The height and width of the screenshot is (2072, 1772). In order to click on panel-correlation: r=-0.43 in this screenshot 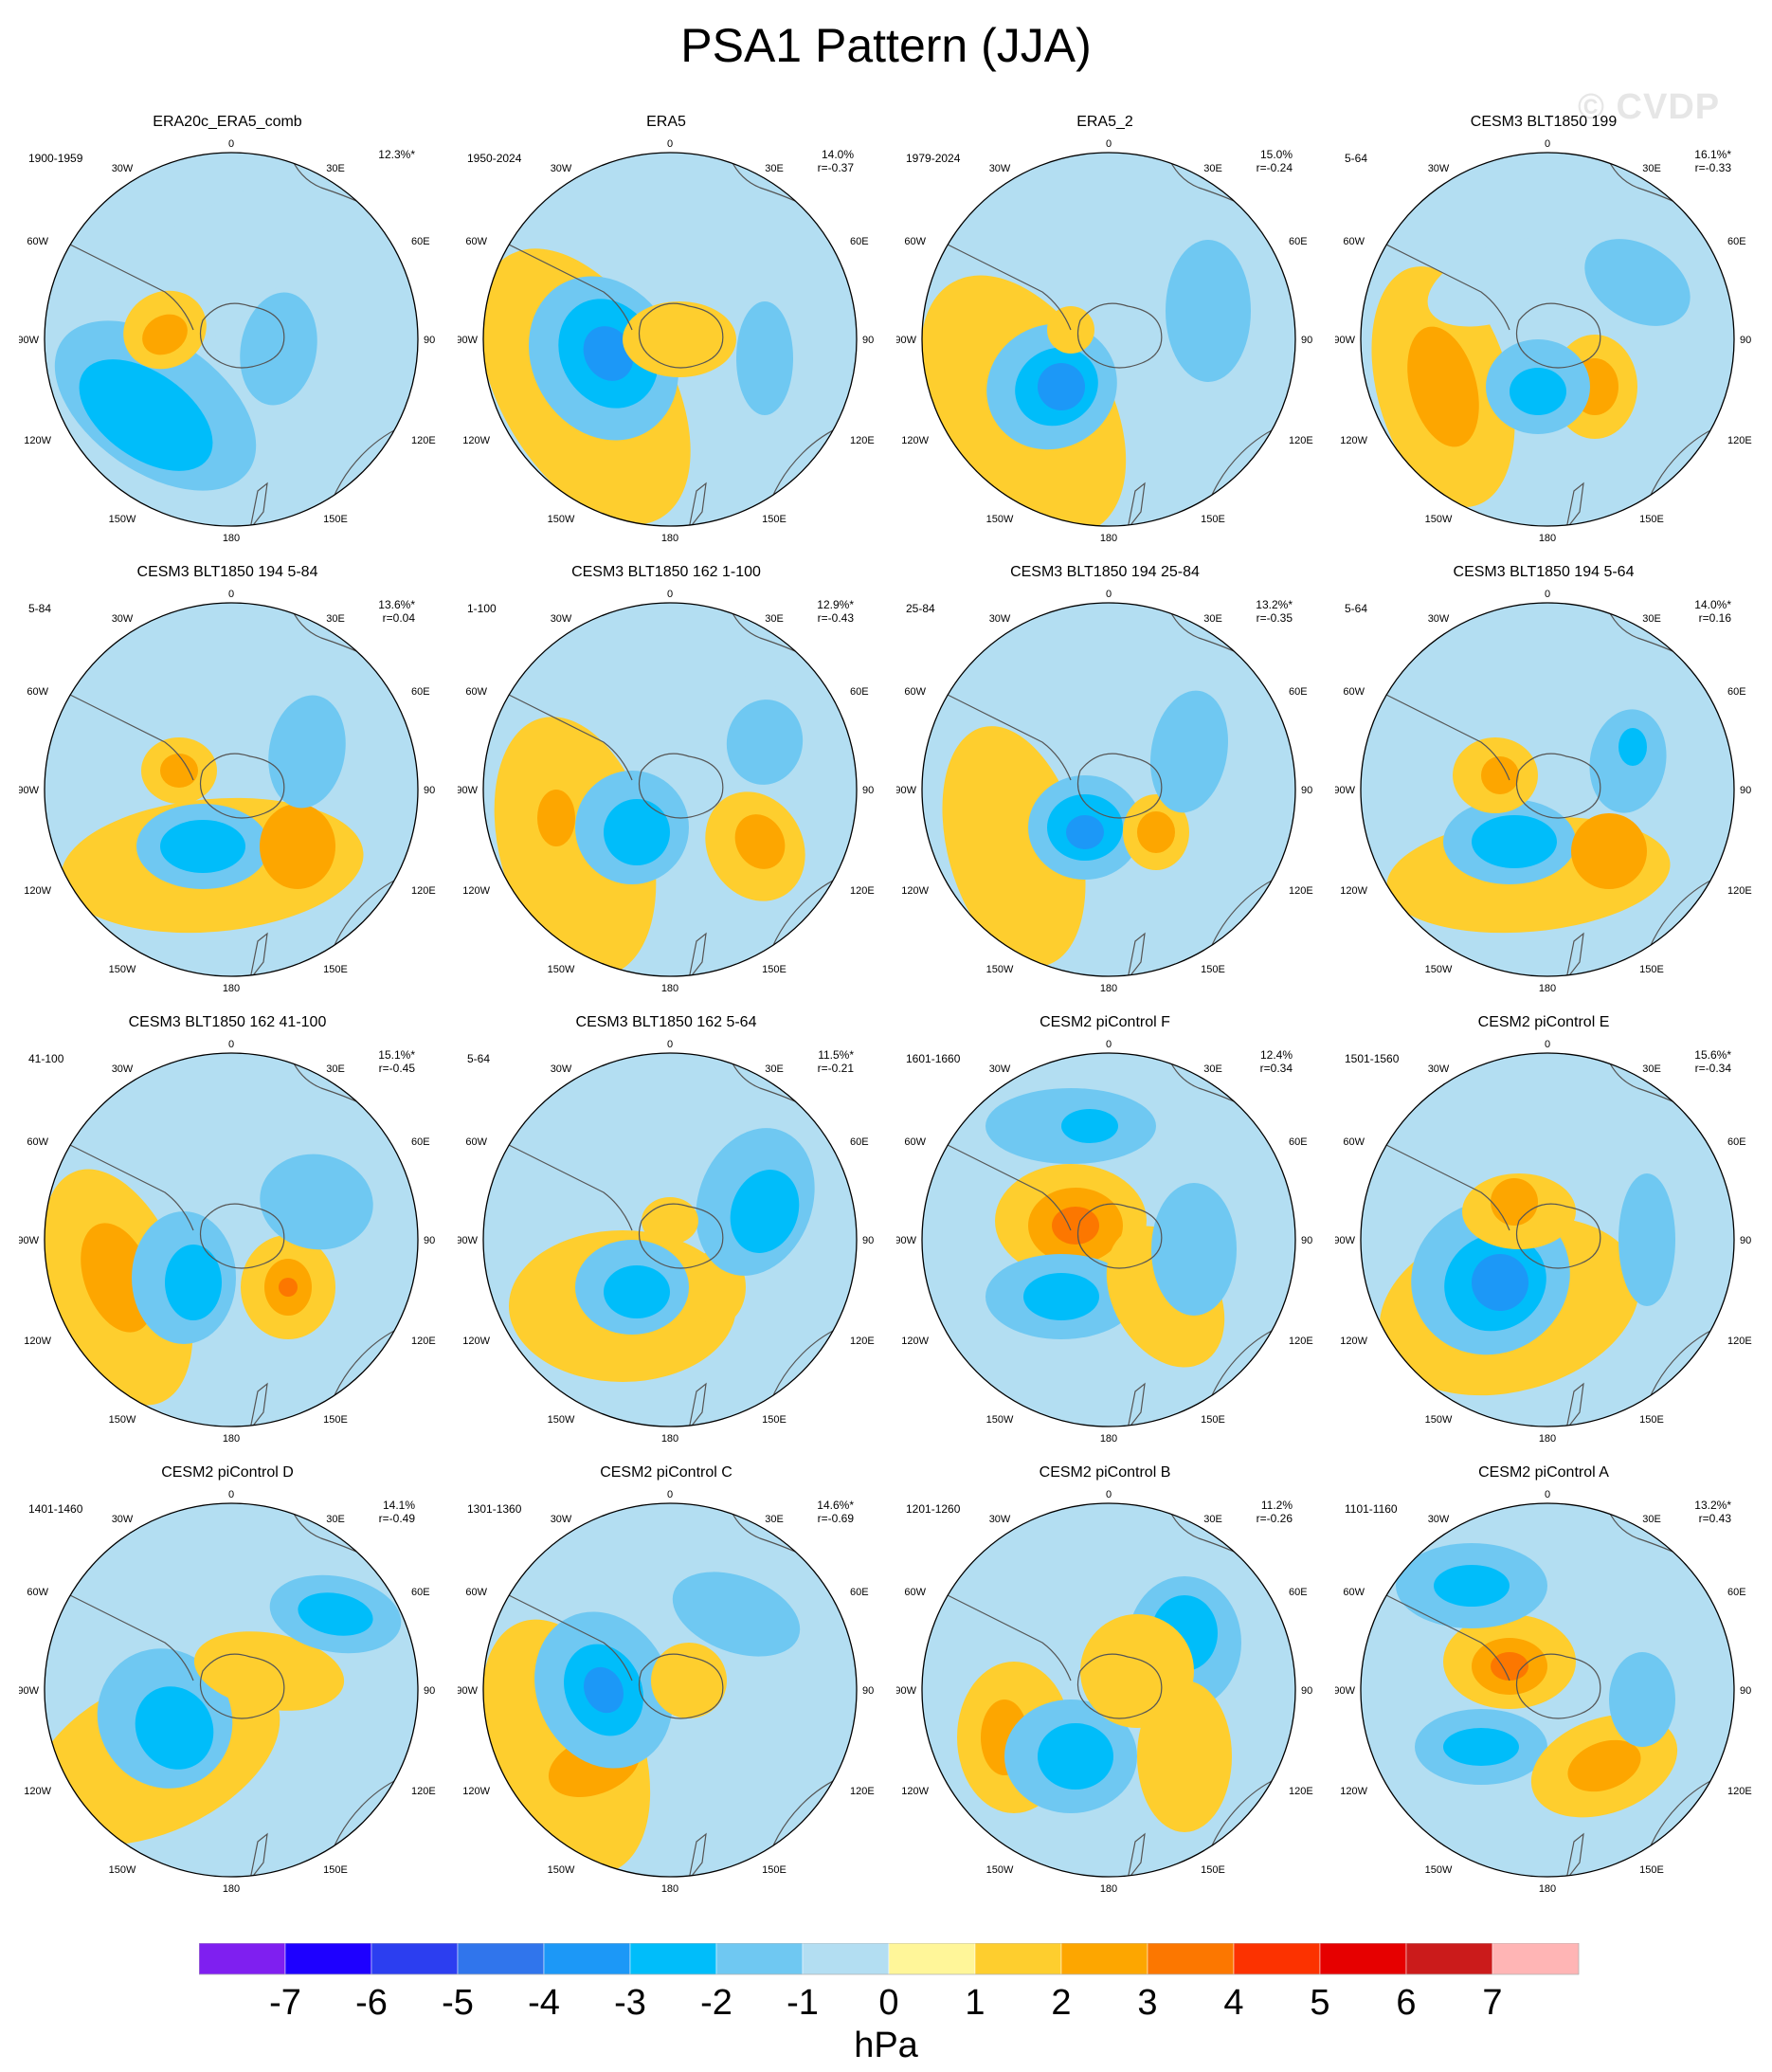, I will do `click(835, 618)`.